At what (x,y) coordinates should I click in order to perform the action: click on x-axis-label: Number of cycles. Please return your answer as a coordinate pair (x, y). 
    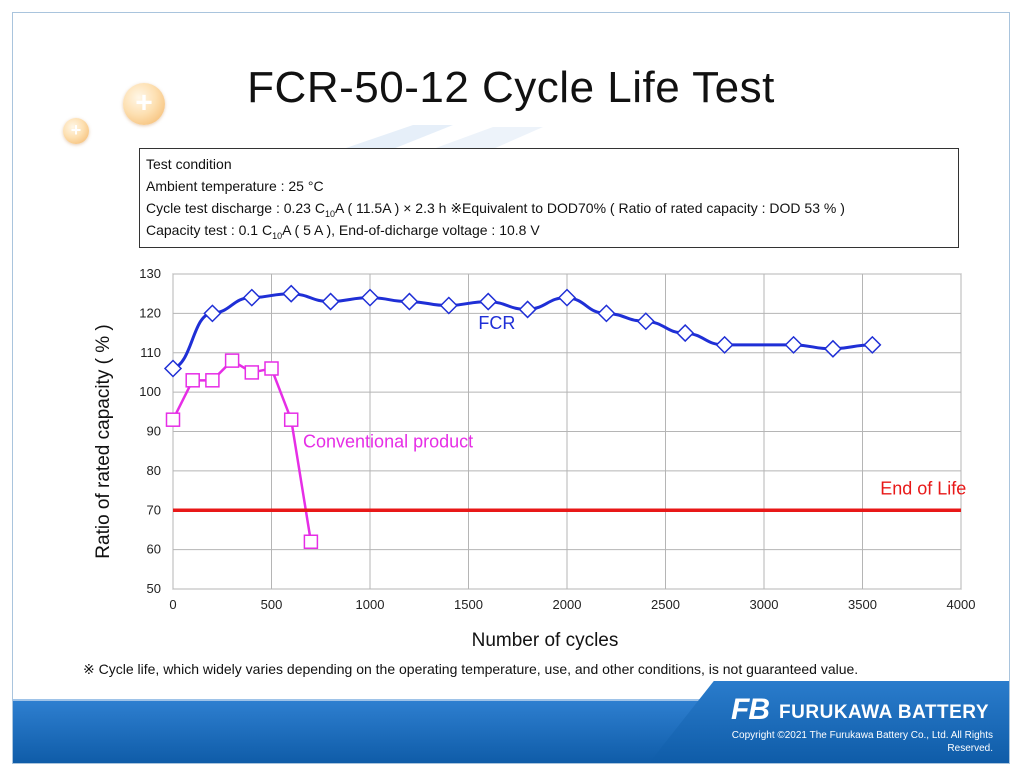
    Looking at the image, I should click on (545, 640).